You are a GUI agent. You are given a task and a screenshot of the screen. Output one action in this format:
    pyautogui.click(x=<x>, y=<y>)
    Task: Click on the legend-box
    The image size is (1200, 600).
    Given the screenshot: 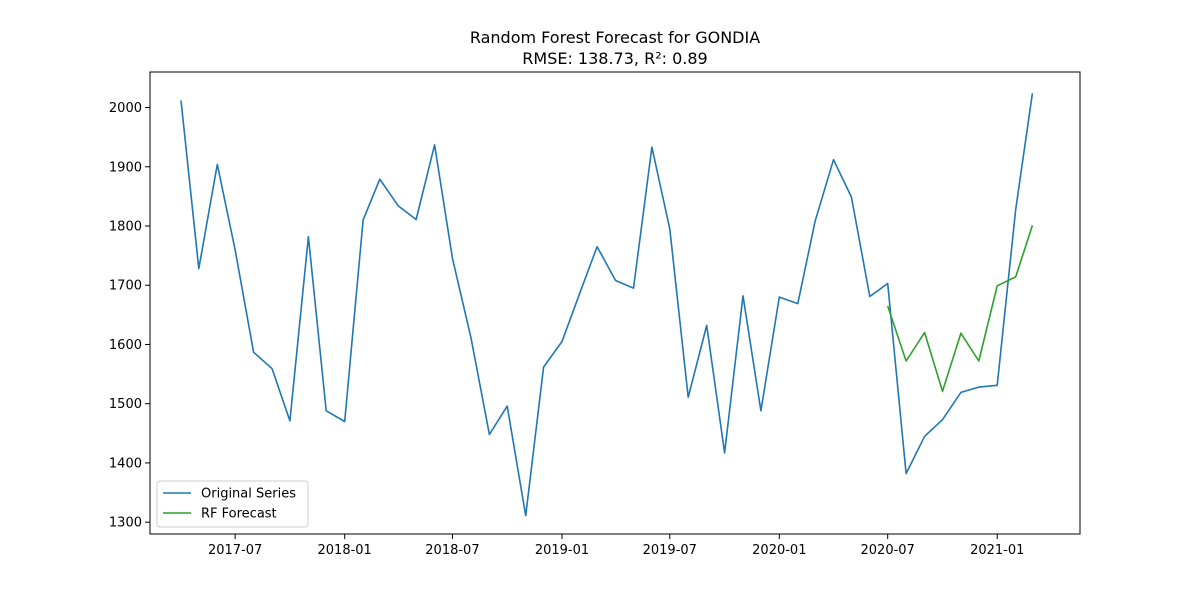 What is the action you would take?
    pyautogui.click(x=232, y=504)
    